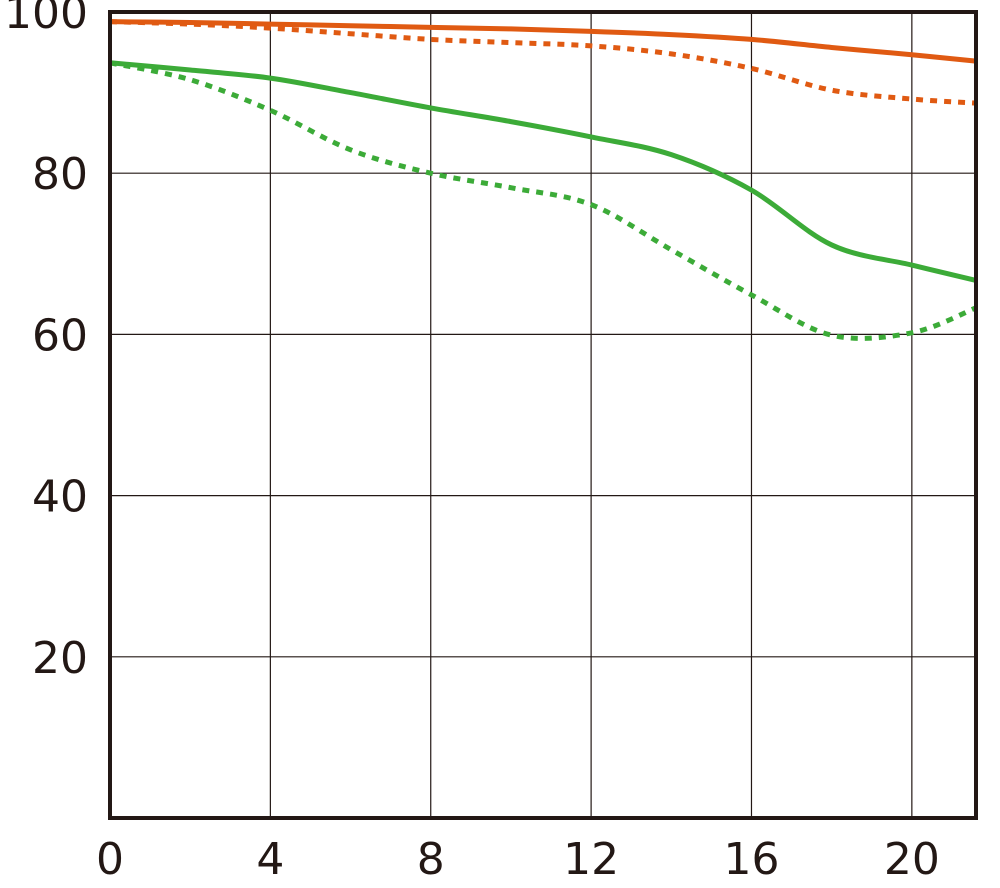 This screenshot has width=1000, height=888. I want to click on y-tick-label: 40, so click(60, 497).